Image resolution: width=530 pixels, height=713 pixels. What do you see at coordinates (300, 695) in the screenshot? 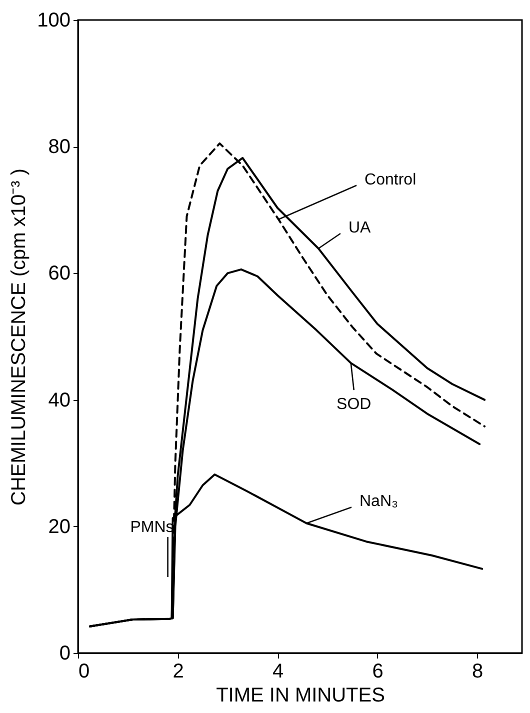
I see `x-axis-title: TIME IN MINUTES` at bounding box center [300, 695].